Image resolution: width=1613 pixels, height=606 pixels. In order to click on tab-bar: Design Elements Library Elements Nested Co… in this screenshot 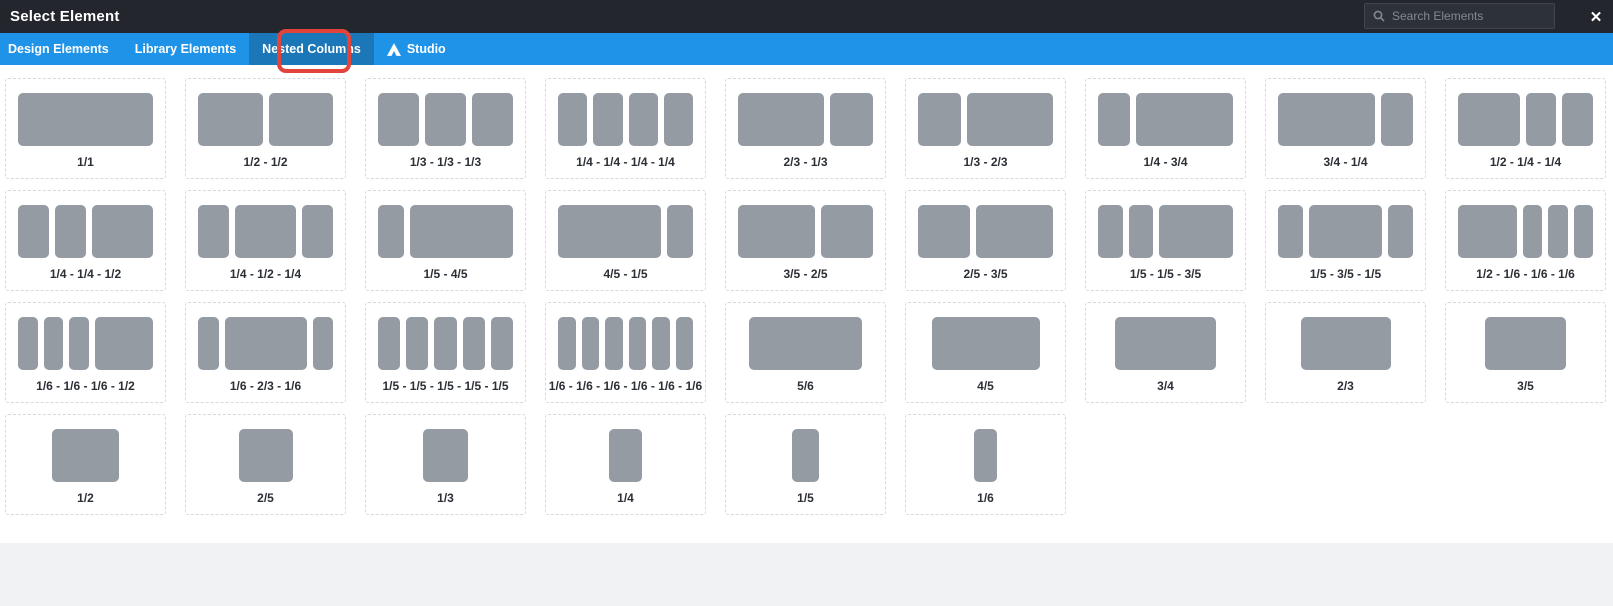, I will do `click(806, 49)`.